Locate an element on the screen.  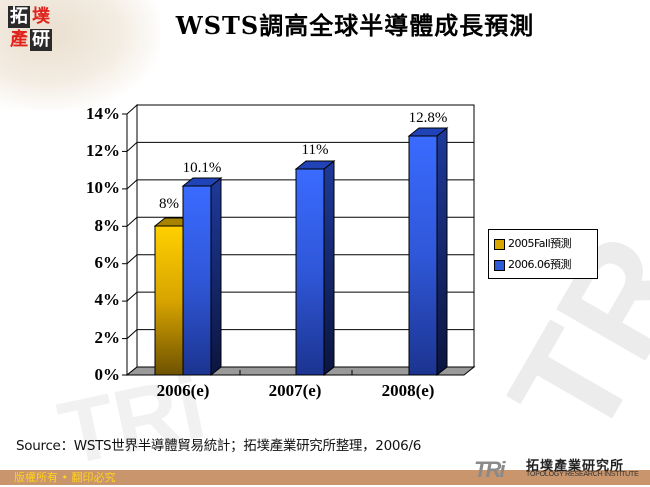
footer-bar: 版權所有 • 翻印必究 is located at coordinates (325, 477).